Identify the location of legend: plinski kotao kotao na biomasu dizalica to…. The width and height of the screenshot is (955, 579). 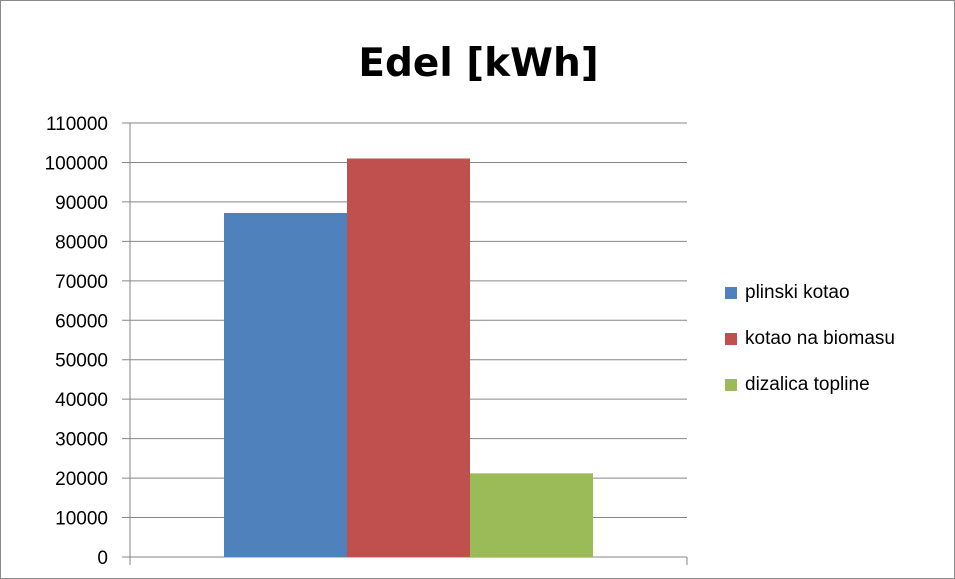
(810, 350).